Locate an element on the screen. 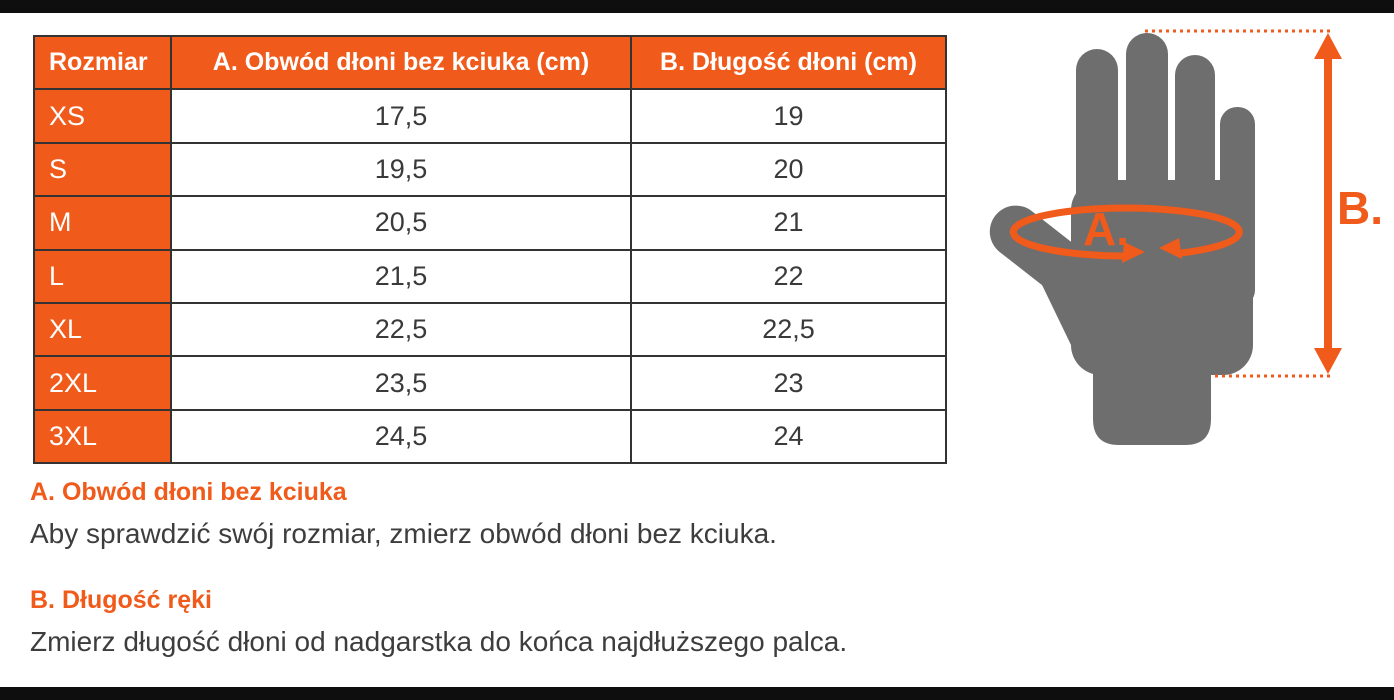 This screenshot has height=700, width=1394. section-length-title: B. Długość ręki is located at coordinates (121, 600).